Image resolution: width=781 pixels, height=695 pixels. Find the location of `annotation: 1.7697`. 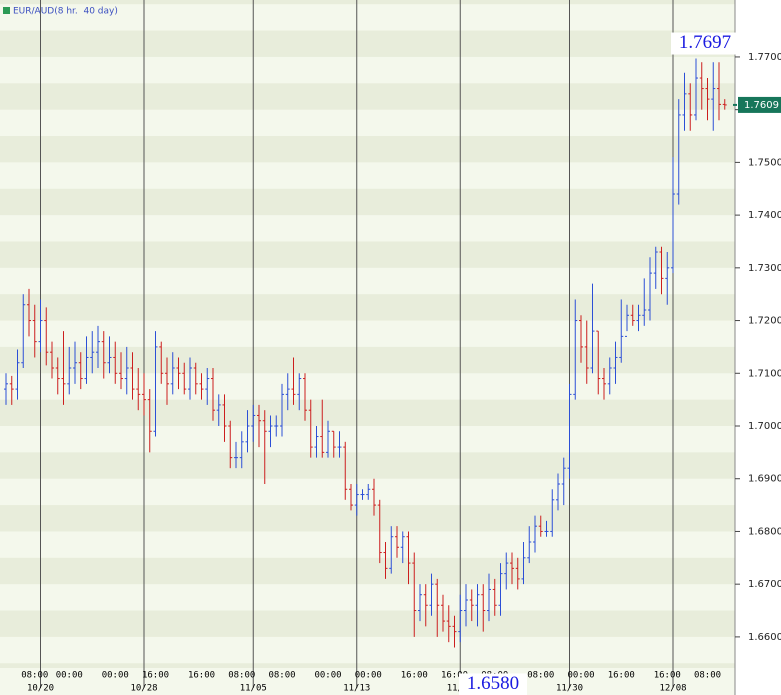

annotation: 1.7697 is located at coordinates (705, 42).